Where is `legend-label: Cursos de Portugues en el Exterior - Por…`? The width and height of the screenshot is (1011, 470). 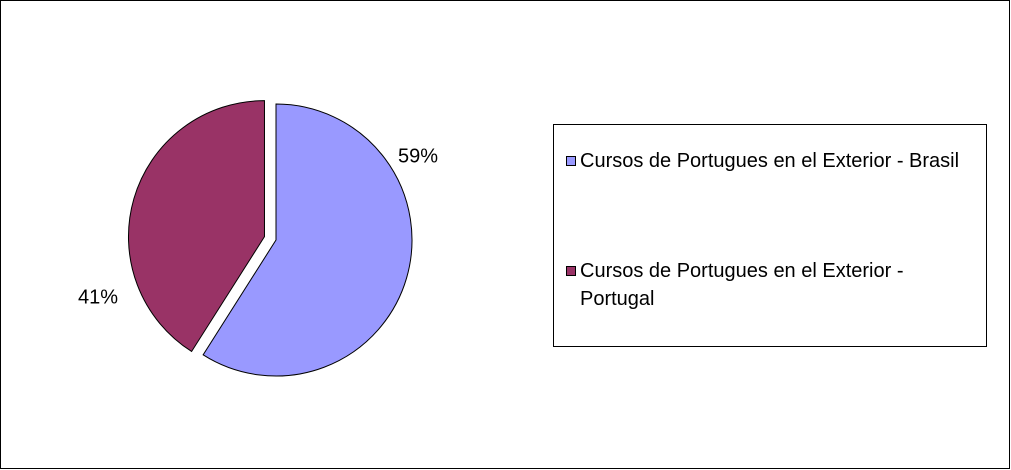 legend-label: Cursos de Portugues en el Exterior - Por… is located at coordinates (742, 285).